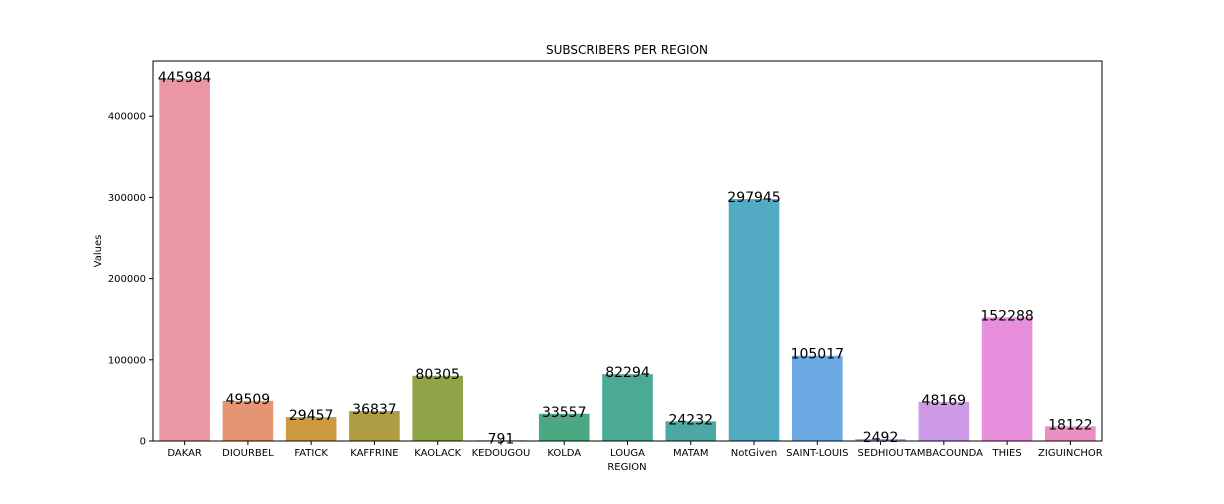 Image resolution: width=1224 pixels, height=504 pixels. Describe the element at coordinates (437, 453) in the screenshot. I see `x-tick-label: KAOLACK` at that location.